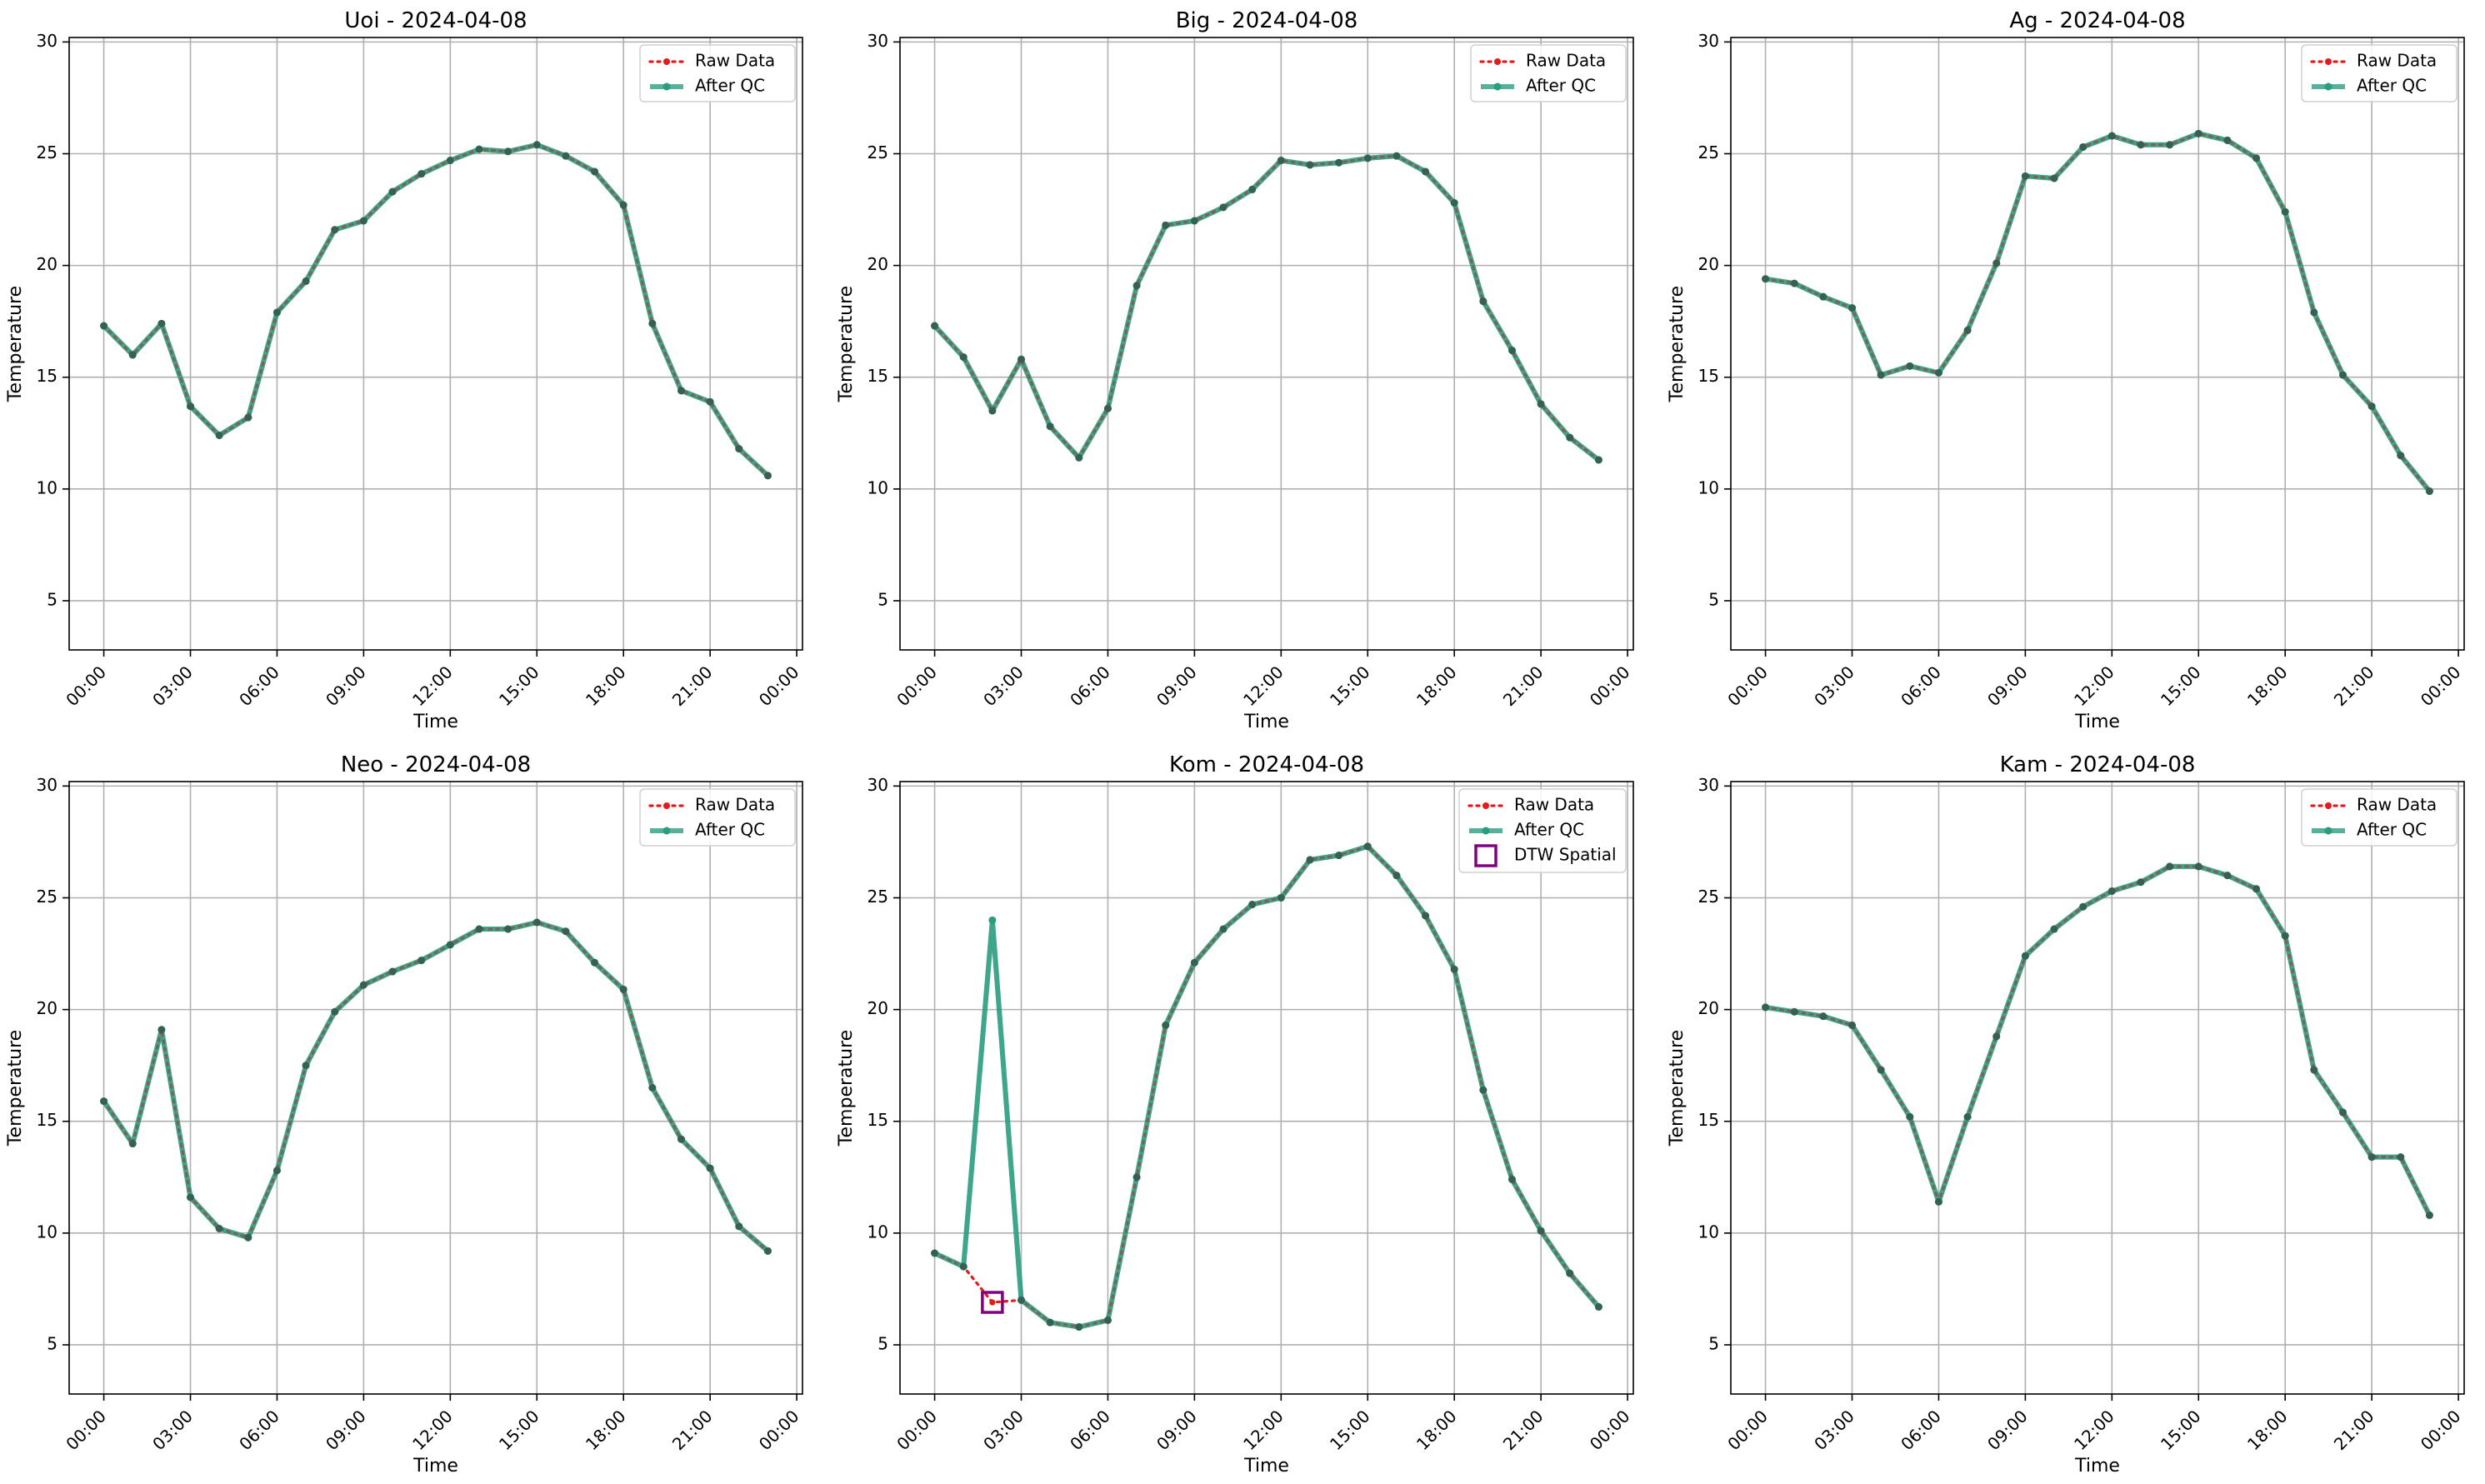 The image size is (2485, 1484). I want to click on axes-frame, so click(2097, 1088).